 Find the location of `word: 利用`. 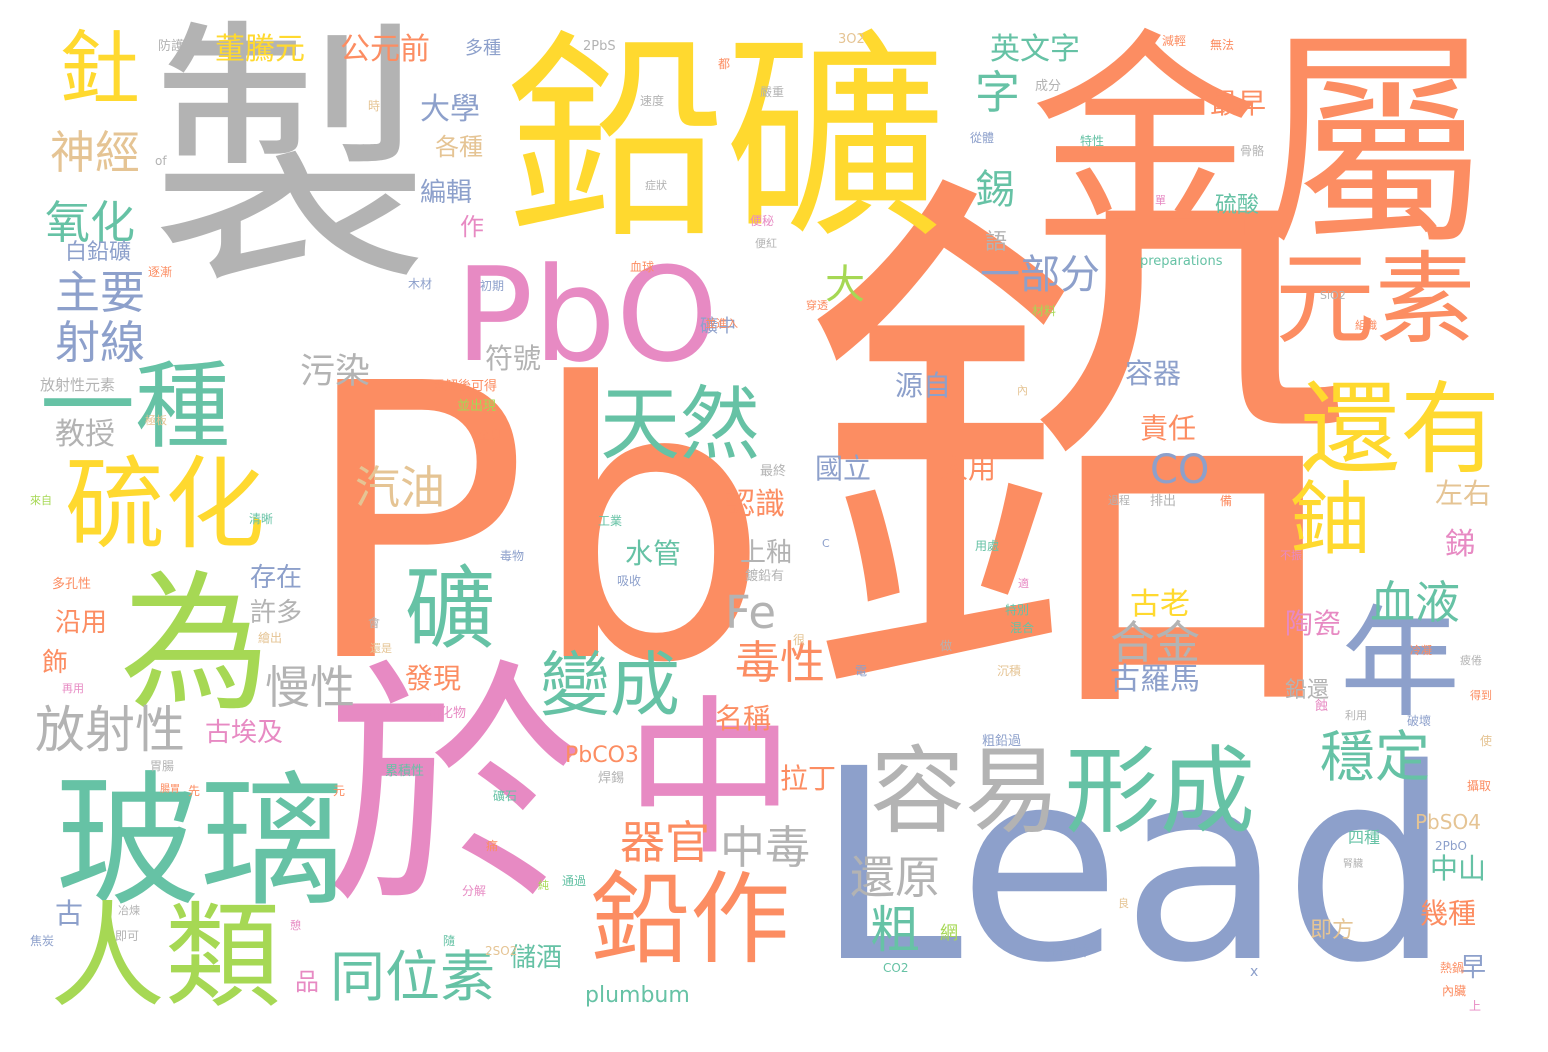

word: 利用 is located at coordinates (1356, 715).